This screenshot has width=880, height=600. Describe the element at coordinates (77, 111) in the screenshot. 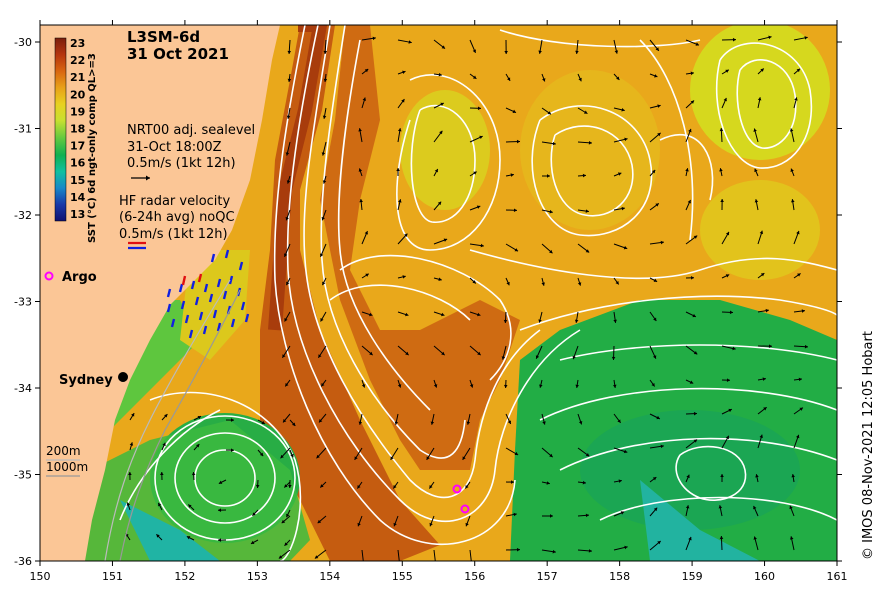

I see `colorbar-tick-label: 19` at that location.